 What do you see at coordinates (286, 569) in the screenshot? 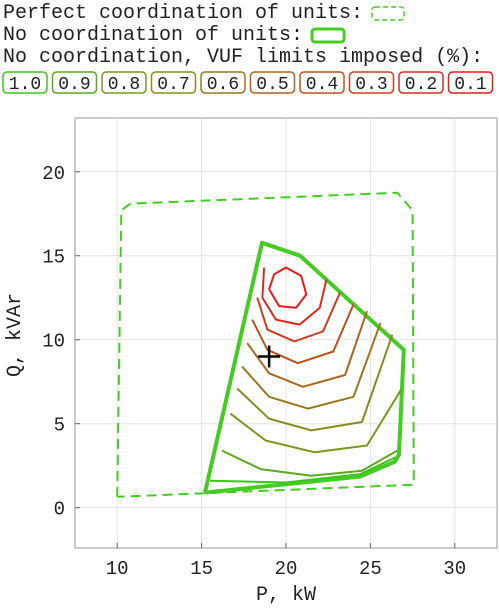
I see `x-tick-label: 20` at bounding box center [286, 569].